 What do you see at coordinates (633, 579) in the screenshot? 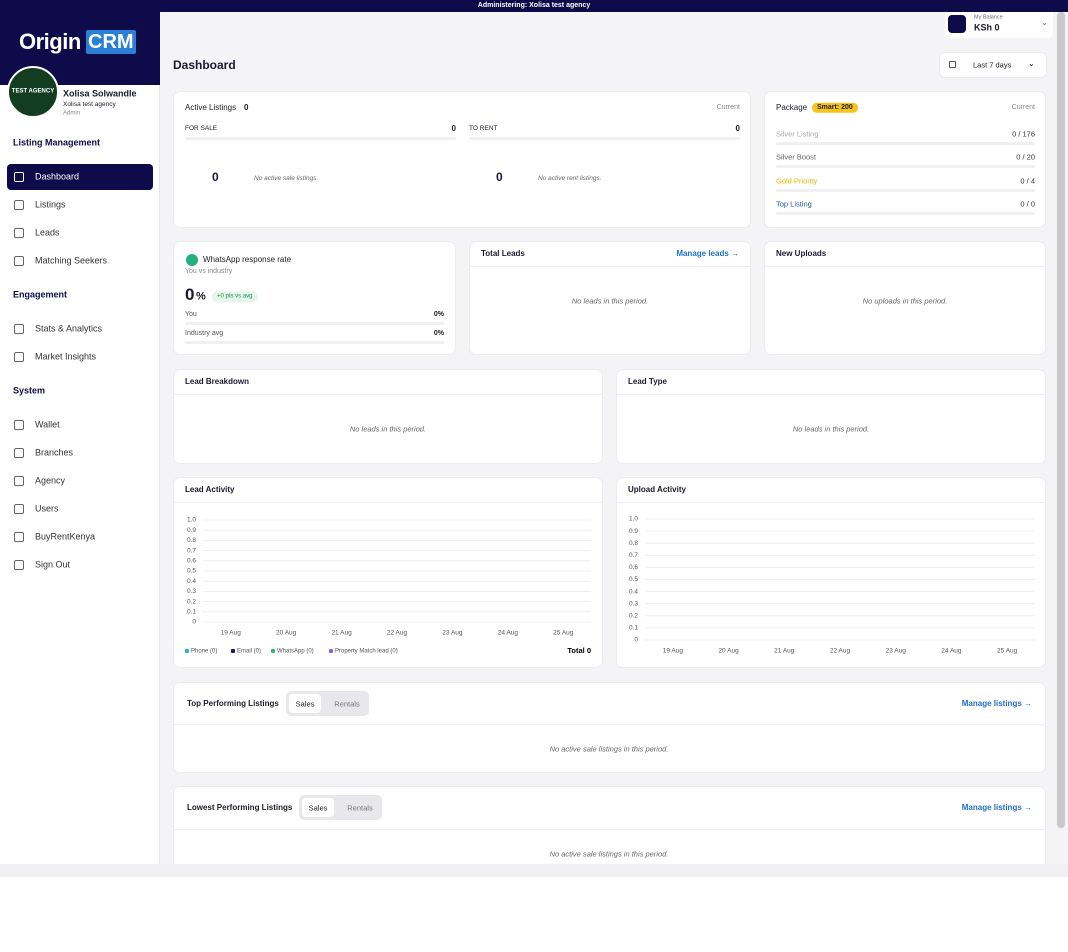
I see `y-tick-label: 0.5` at bounding box center [633, 579].